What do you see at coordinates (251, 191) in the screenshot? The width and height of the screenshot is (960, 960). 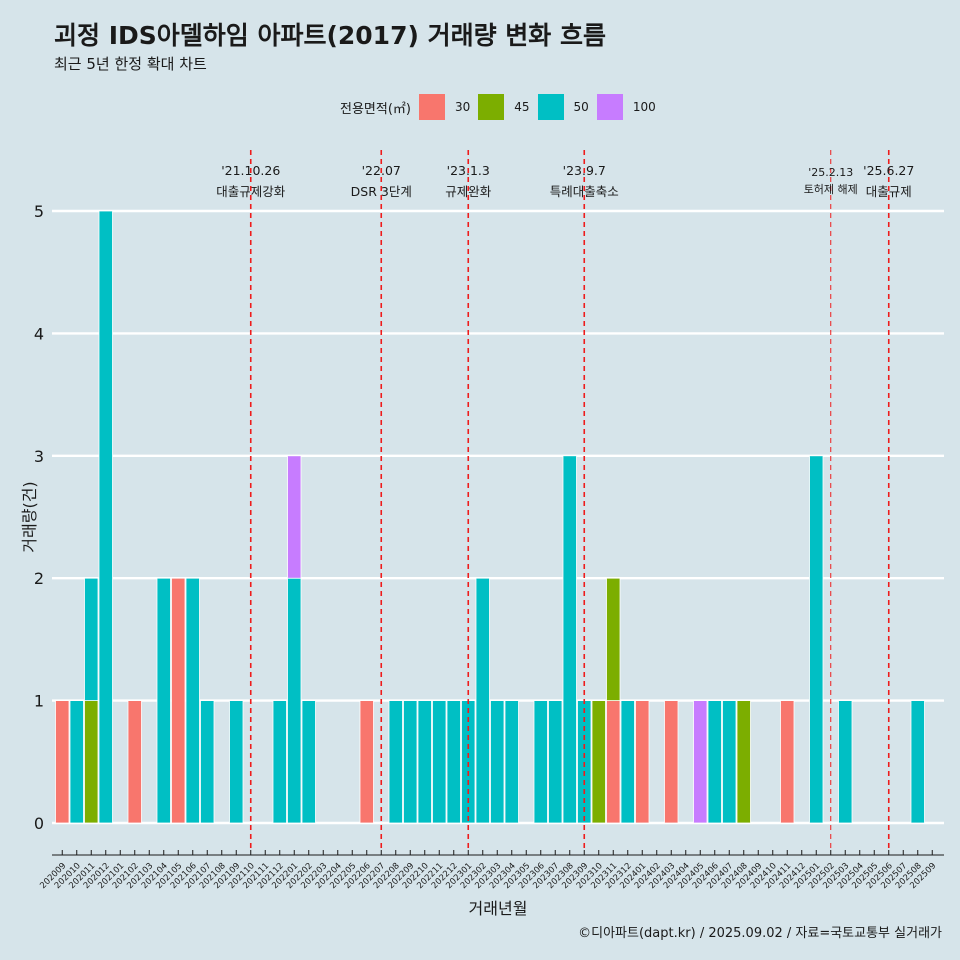 I see `event-label-202110: 대출규제강화` at bounding box center [251, 191].